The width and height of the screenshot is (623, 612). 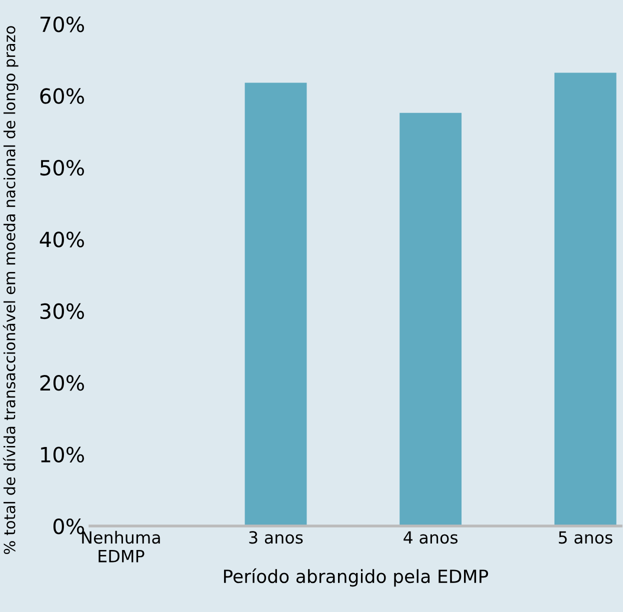 I want to click on x-tick-label: 3 anos, so click(x=276, y=537).